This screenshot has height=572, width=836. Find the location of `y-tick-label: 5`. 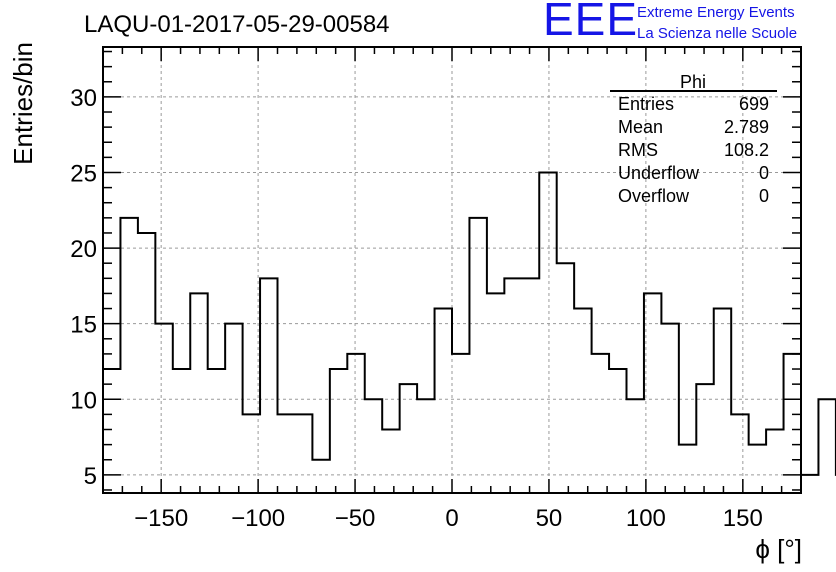

y-tick-label: 5 is located at coordinates (90, 476).